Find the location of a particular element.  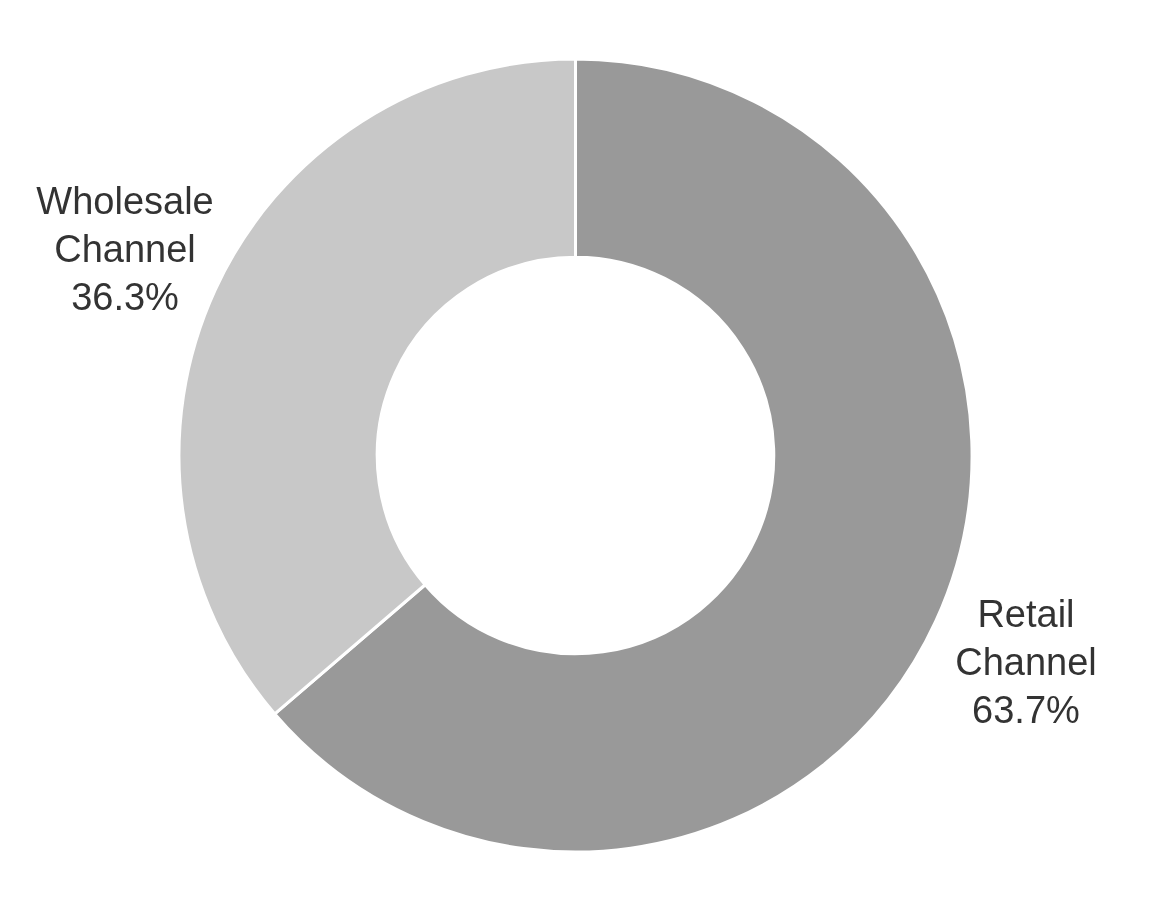

data-label: 36.3% is located at coordinates (125, 297).